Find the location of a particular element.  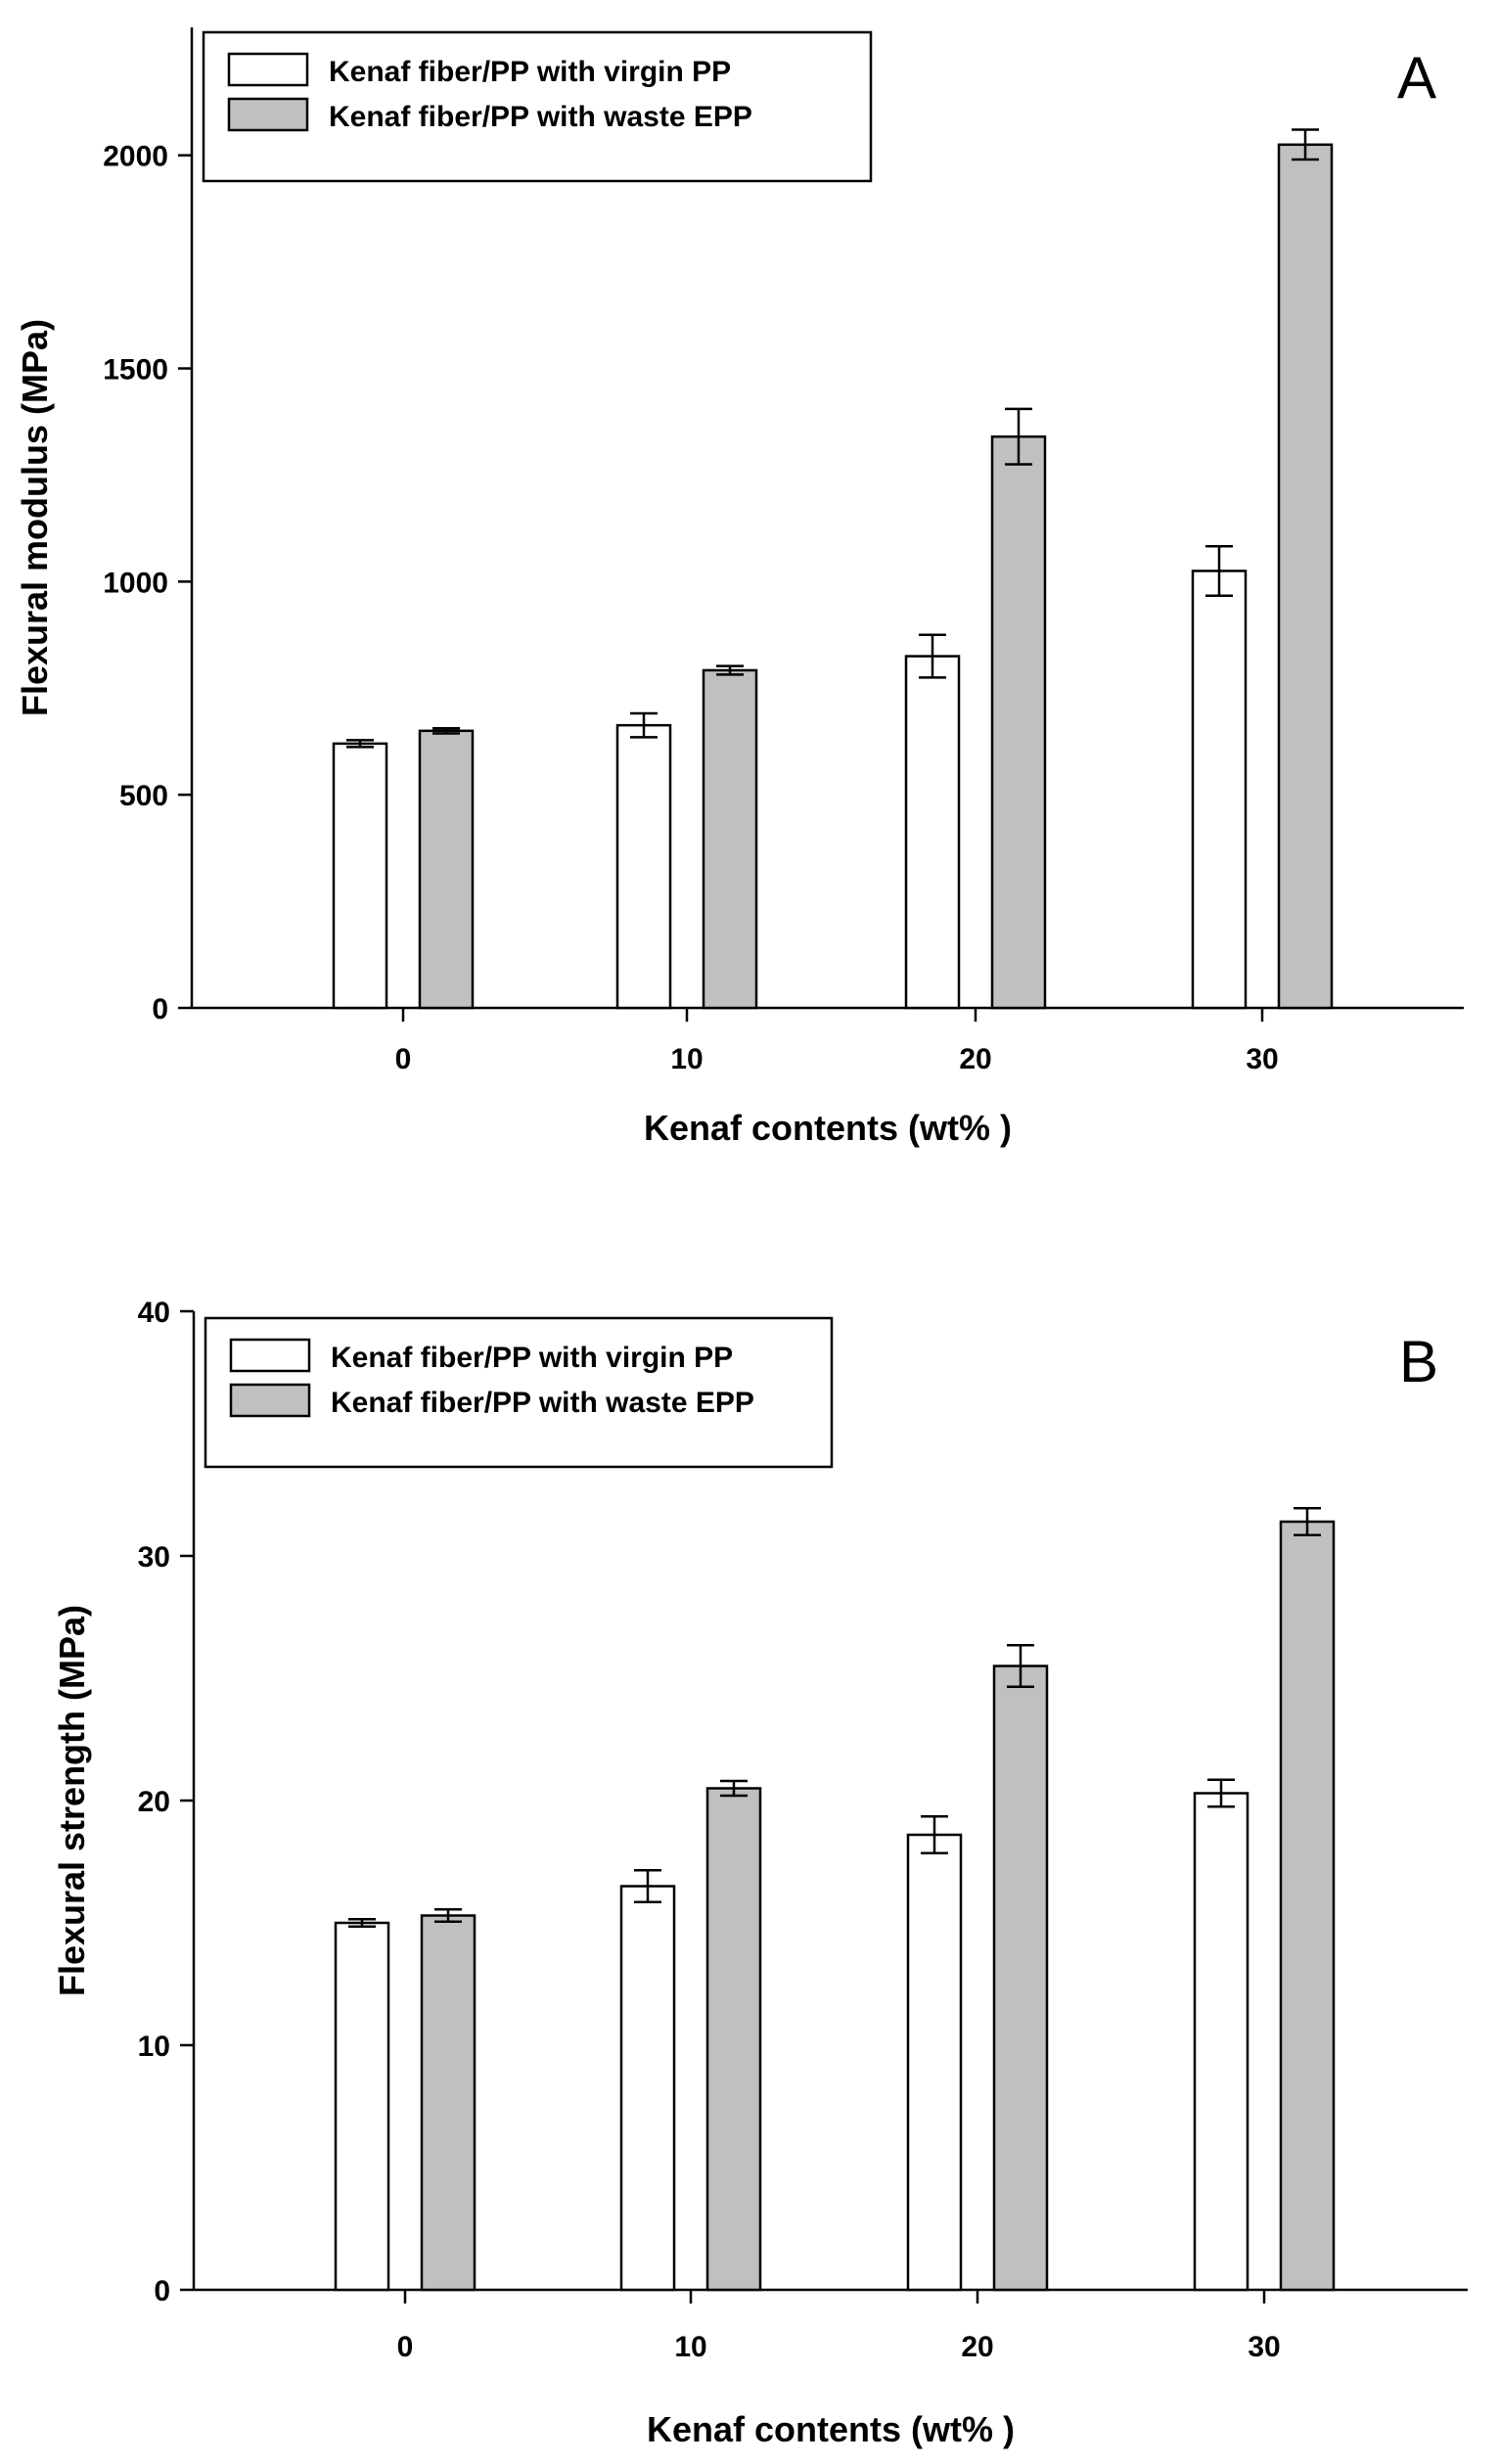

y-tick-label: 40 is located at coordinates (154, 1313).